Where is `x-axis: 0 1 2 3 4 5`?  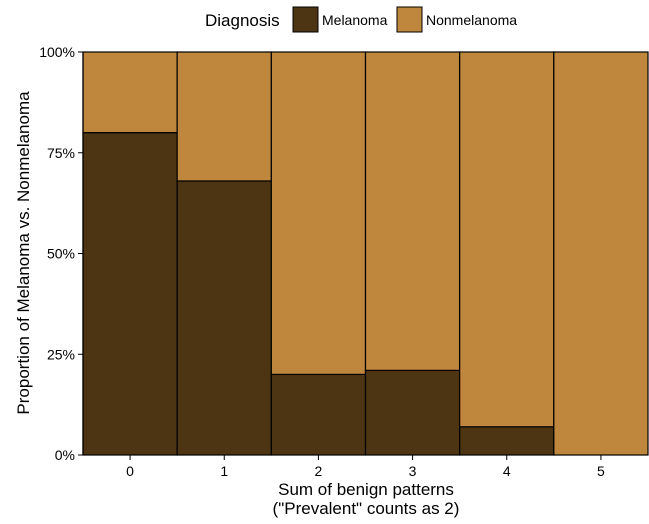 x-axis: 0 1 2 3 4 5 is located at coordinates (365, 467).